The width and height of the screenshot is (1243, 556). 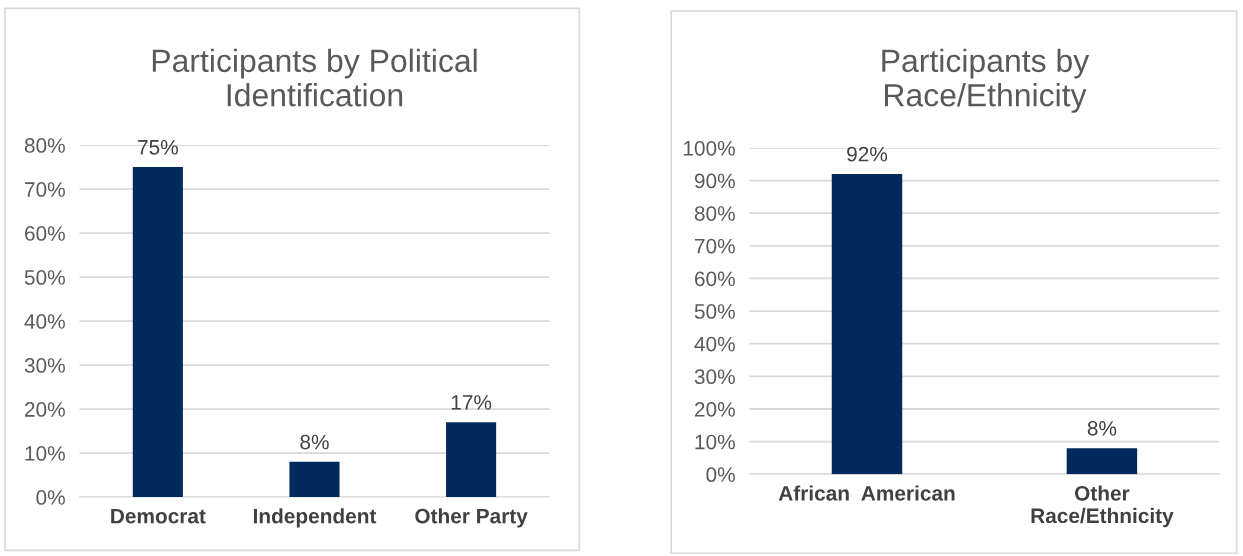 I want to click on x-tick-label: Other Party, so click(x=471, y=518).